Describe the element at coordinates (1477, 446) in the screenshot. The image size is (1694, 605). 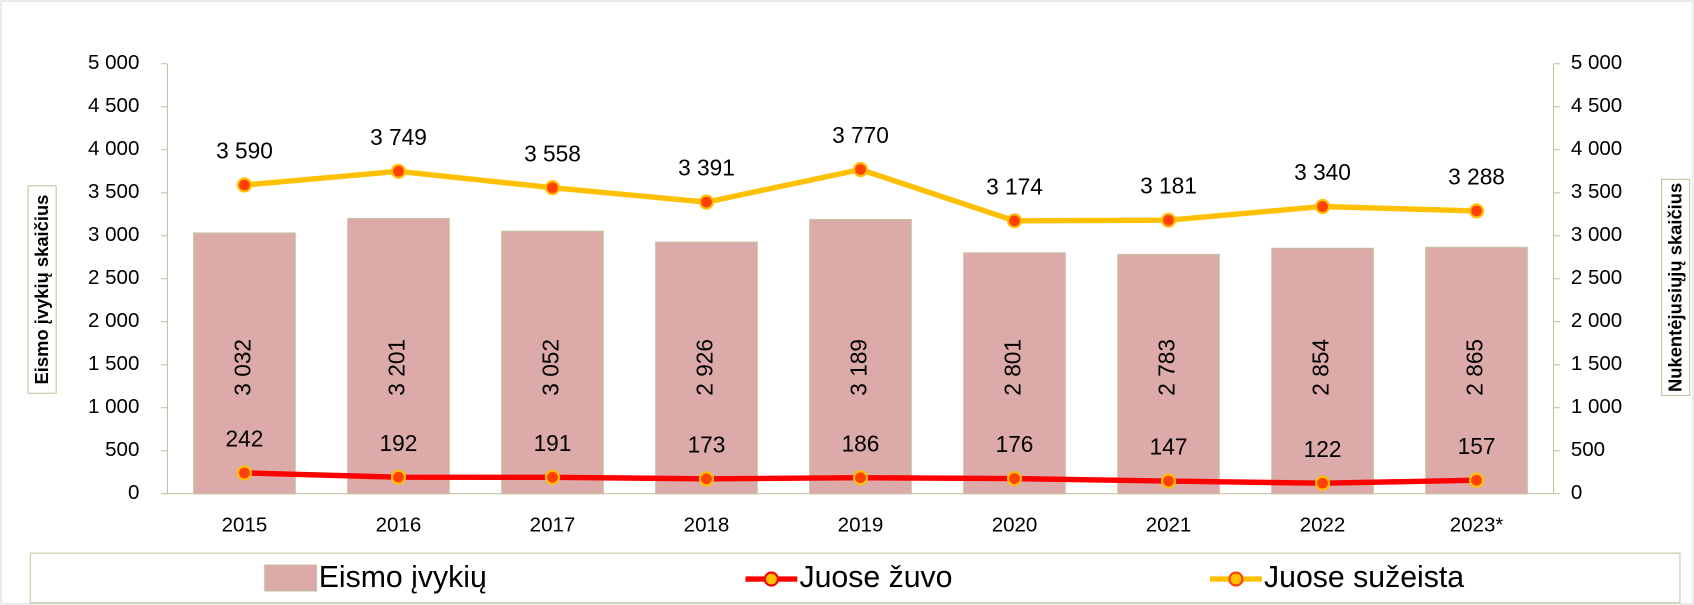
I see `line-value-label: 157` at that location.